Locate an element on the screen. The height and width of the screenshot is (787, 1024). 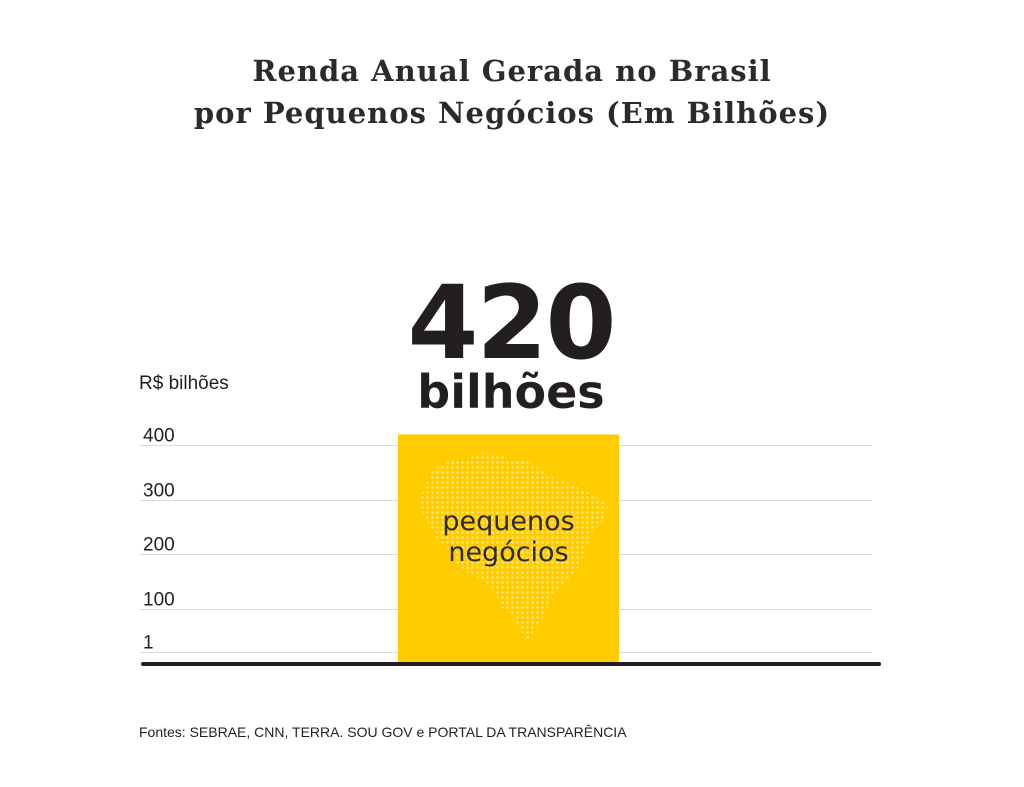
y-tick-label: 300 is located at coordinates (159, 491).